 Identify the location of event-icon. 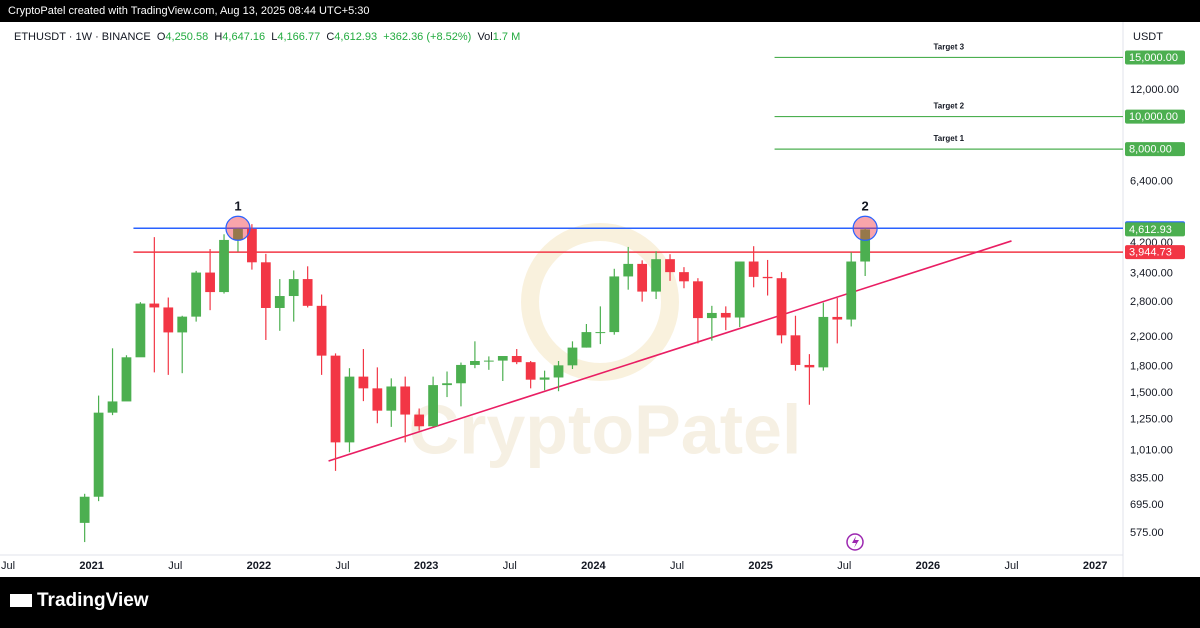
(855, 542).